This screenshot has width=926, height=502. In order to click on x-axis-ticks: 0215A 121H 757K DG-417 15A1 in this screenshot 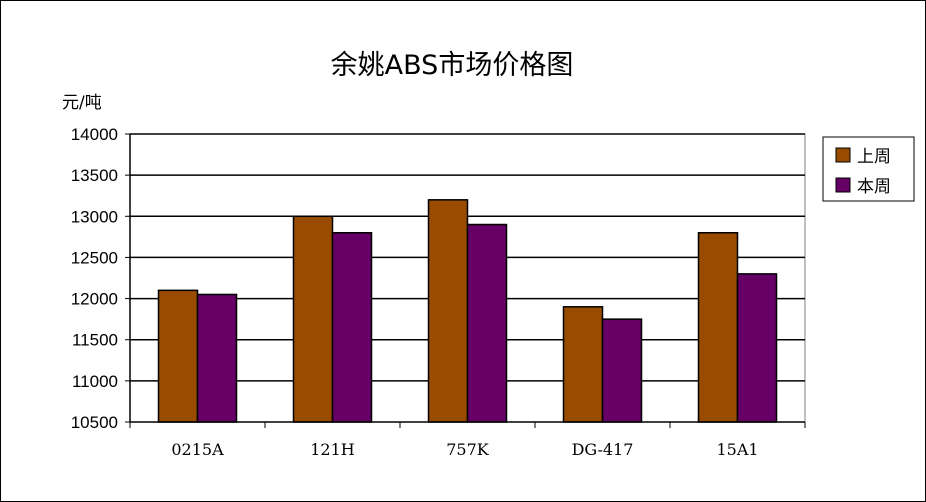, I will do `click(467, 440)`.